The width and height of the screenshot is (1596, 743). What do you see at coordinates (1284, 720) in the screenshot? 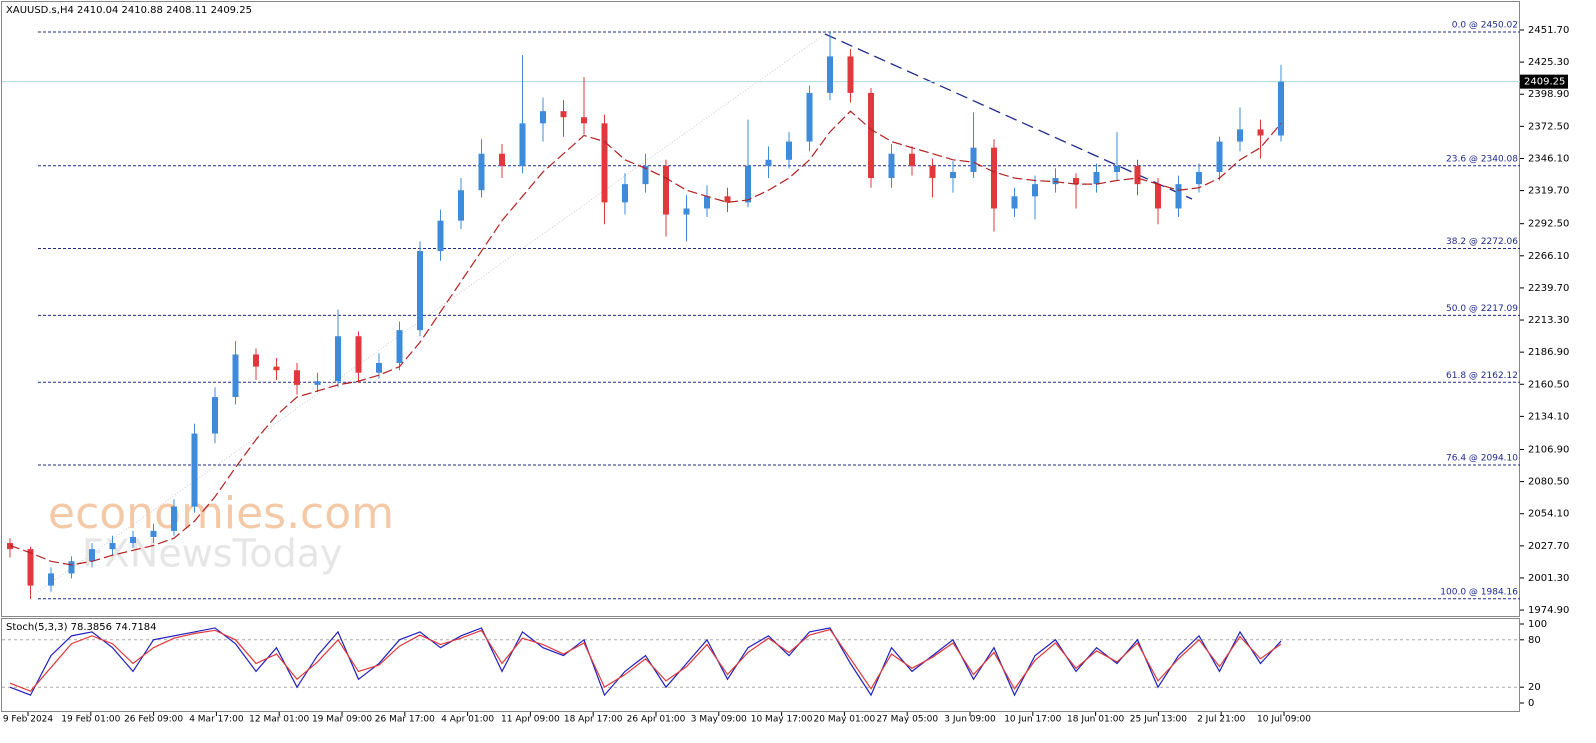
I see `x-tick-label: 10 Jul 09:00` at bounding box center [1284, 720].